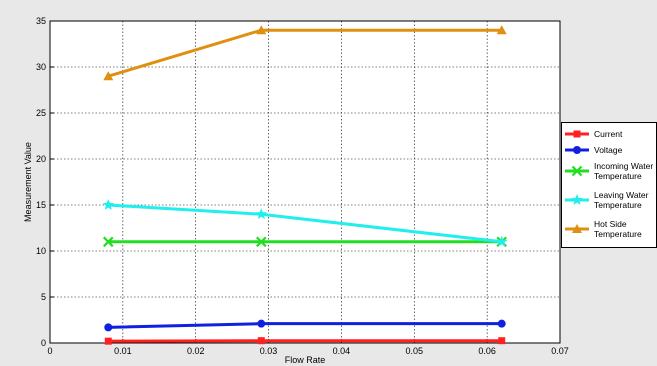 This screenshot has width=657, height=366. I want to click on legend-swatch-voltage, so click(577, 150).